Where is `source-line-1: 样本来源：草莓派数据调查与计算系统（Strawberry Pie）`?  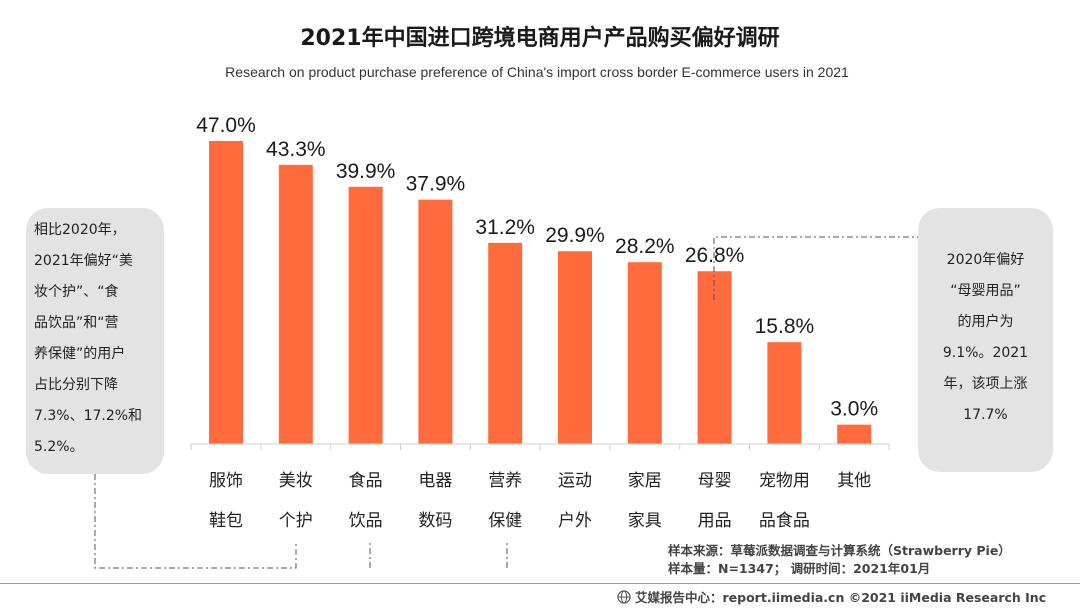
source-line-1: 样本来源：草莓派数据调查与计算系统（Strawberry Pie） is located at coordinates (839, 550).